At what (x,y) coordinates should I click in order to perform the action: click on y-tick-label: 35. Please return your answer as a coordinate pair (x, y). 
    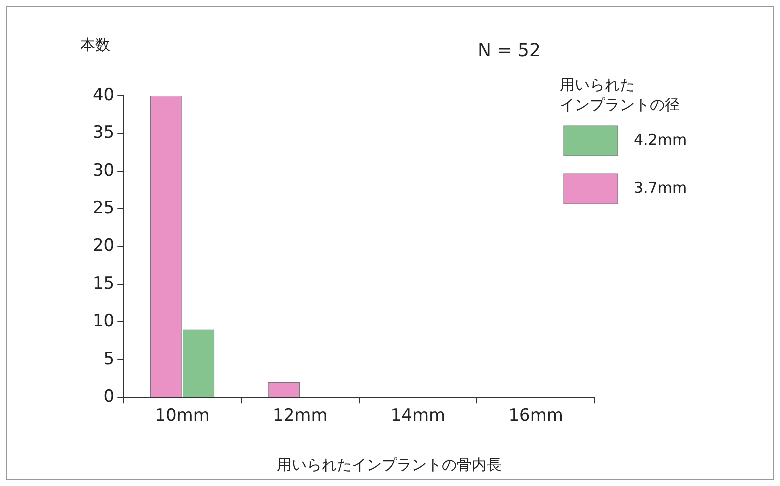
    Looking at the image, I should click on (103, 133).